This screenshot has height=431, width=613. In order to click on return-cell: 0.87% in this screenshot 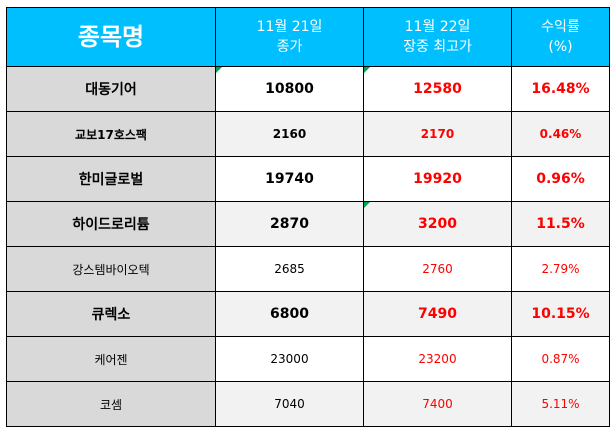, I will do `click(560, 359)`.